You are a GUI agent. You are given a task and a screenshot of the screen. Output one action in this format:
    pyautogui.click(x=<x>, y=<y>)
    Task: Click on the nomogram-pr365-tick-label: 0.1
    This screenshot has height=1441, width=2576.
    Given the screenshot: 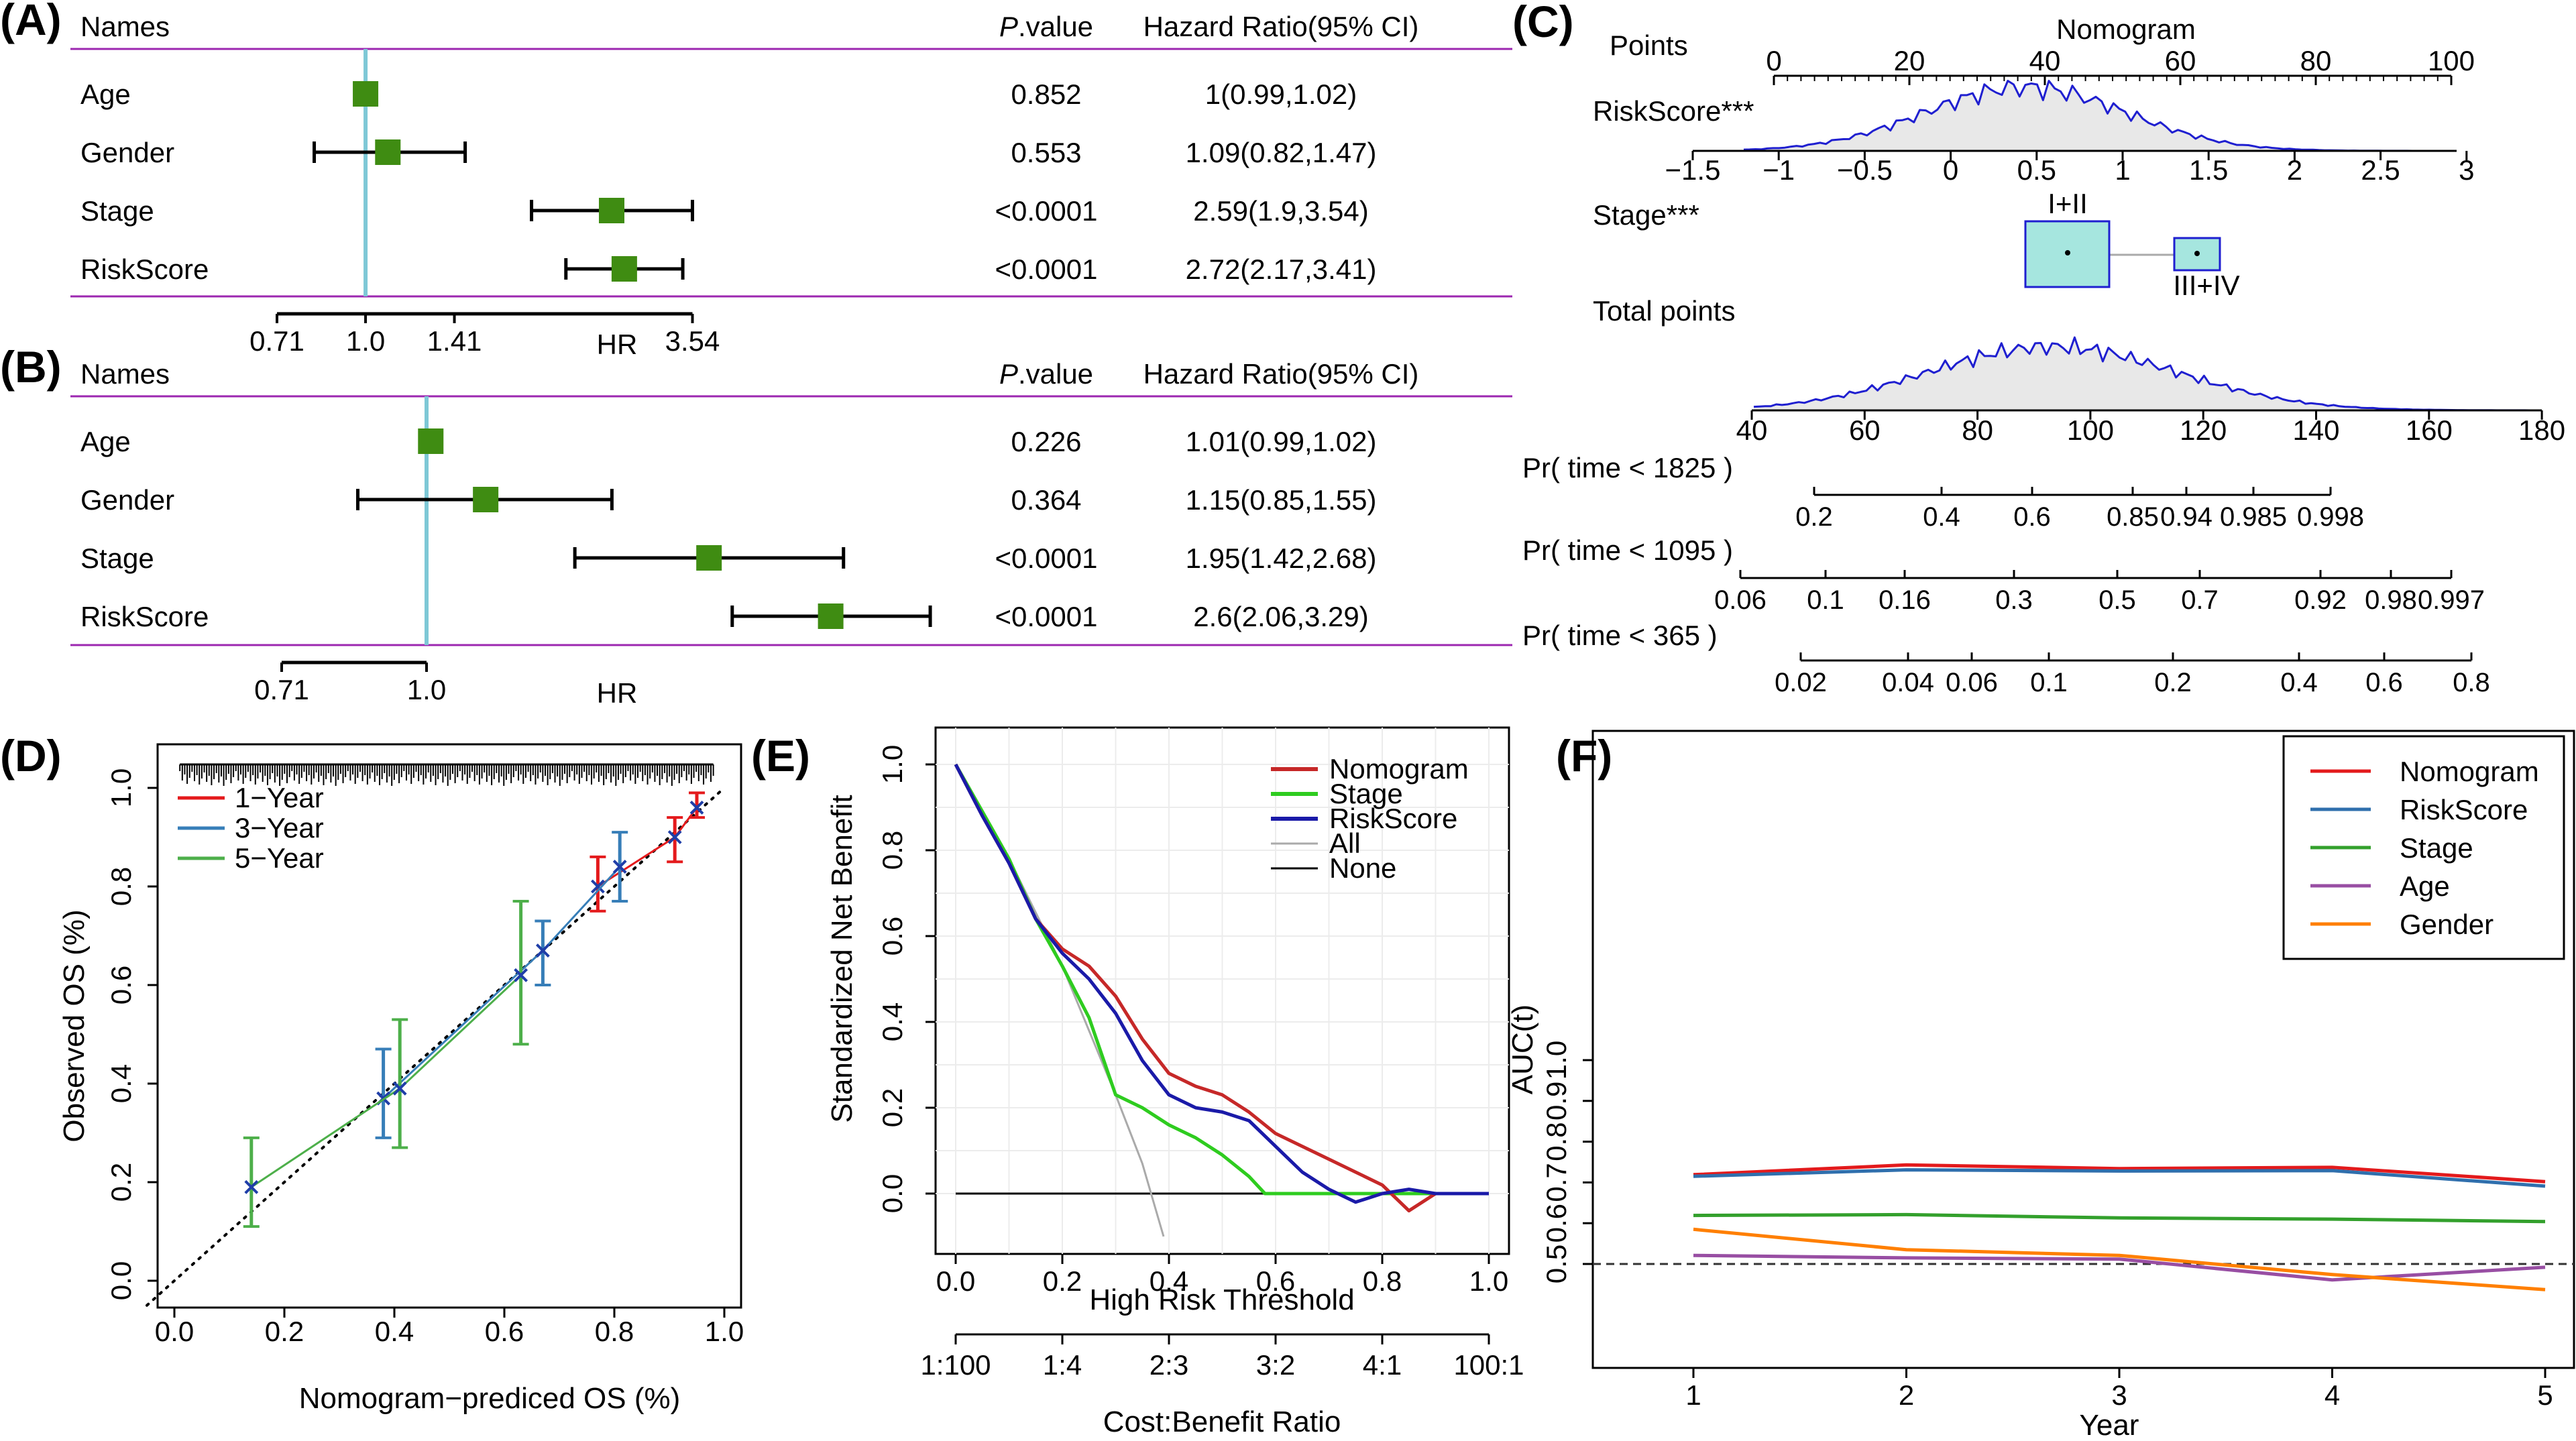 What is the action you would take?
    pyautogui.click(x=2049, y=682)
    